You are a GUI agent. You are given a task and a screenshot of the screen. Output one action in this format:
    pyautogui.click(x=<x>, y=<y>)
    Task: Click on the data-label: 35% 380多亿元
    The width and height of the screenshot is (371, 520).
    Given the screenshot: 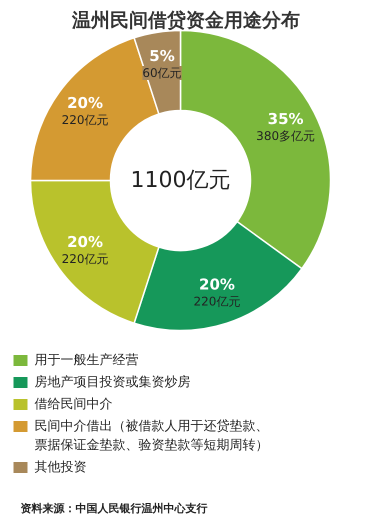 What is the action you would take?
    pyautogui.click(x=286, y=126)
    